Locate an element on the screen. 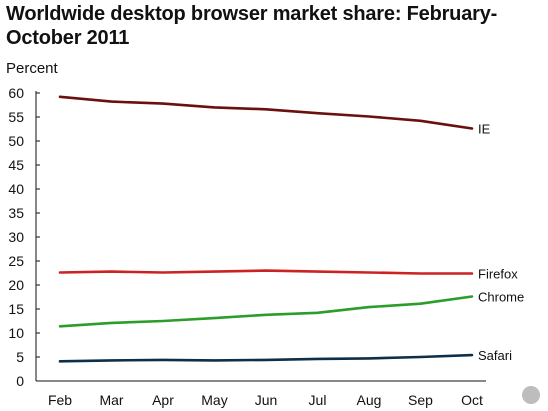 This screenshot has height=411, width=548. y-axis-label: Percent is located at coordinates (32, 68).